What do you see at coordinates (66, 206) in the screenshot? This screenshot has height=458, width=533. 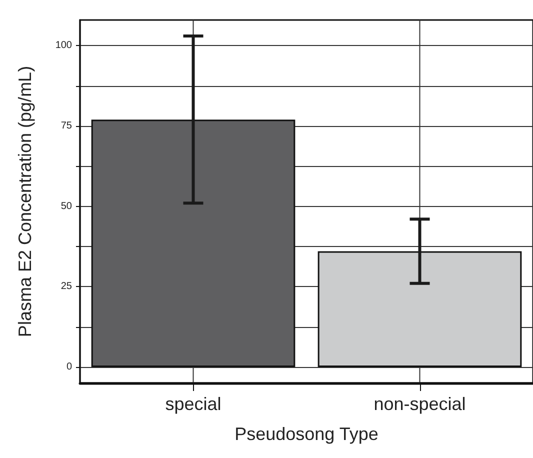 I see `y-tick-label: 50` at bounding box center [66, 206].